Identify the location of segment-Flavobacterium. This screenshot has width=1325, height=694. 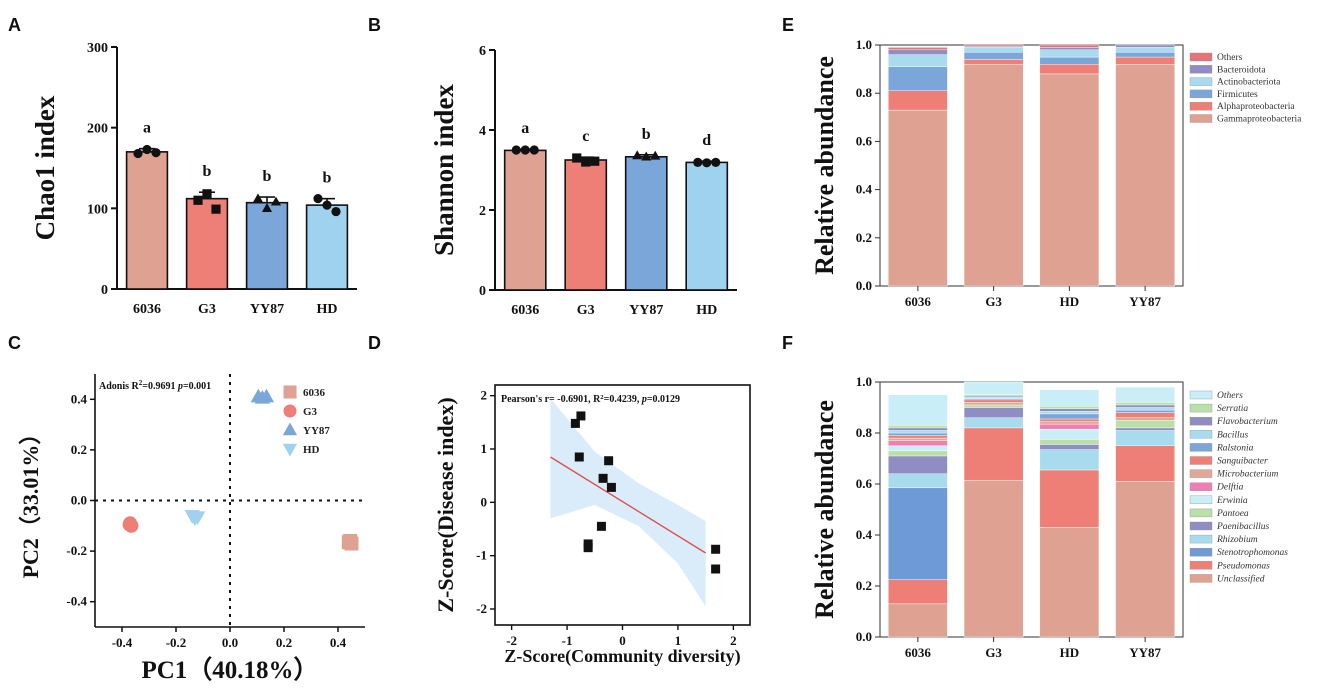
(1145, 406).